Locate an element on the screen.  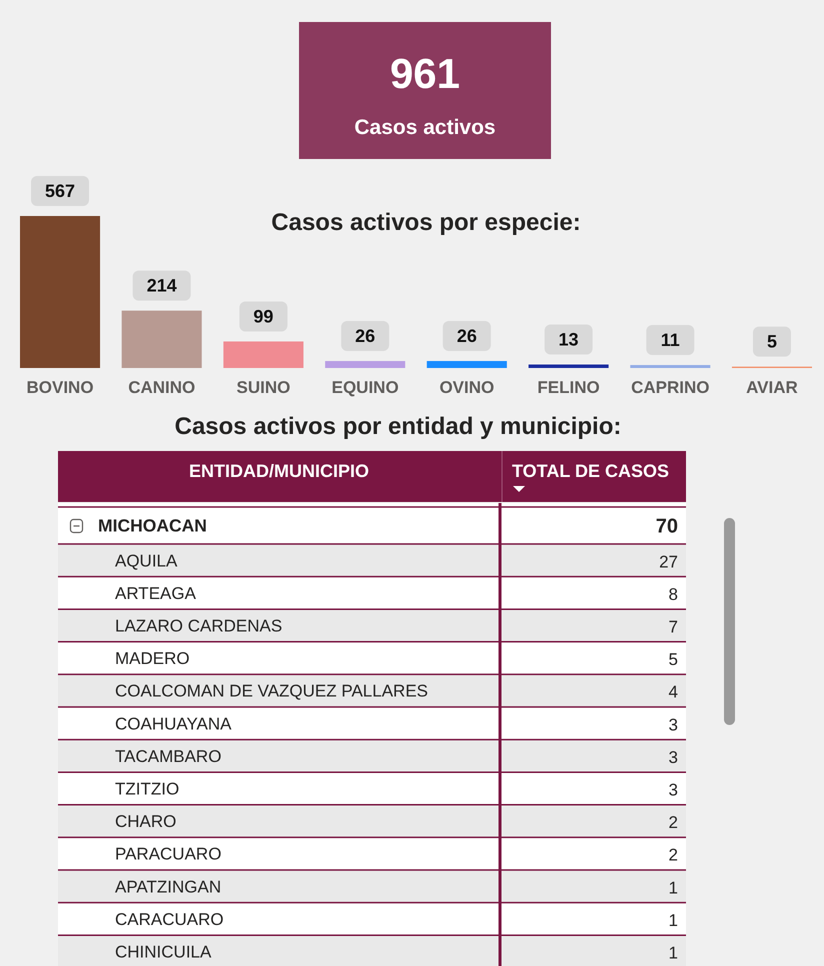
category-label: ARTEAGA is located at coordinates (156, 593).